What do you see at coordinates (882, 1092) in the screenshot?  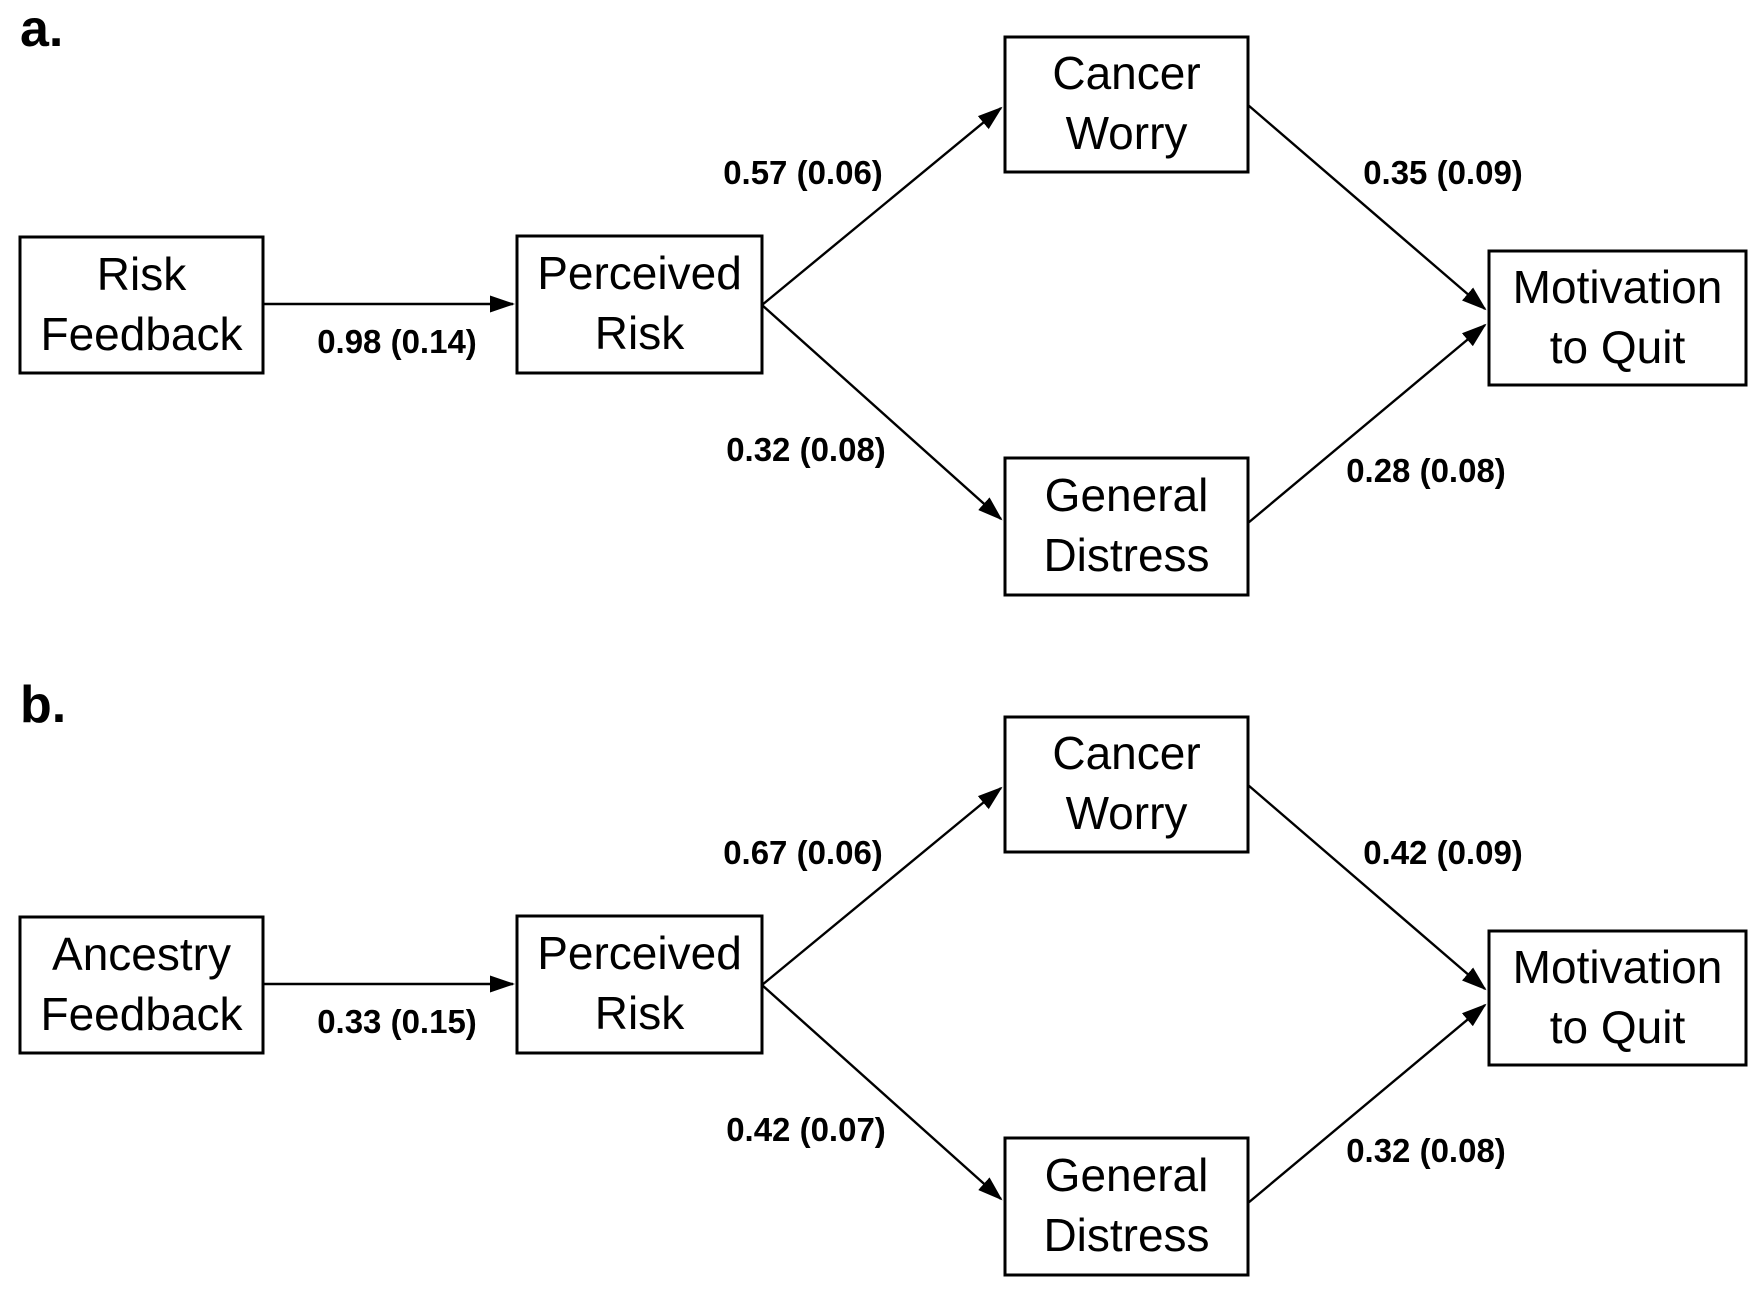 I see `edge-b-perceived-risk-to-general-distress` at bounding box center [882, 1092].